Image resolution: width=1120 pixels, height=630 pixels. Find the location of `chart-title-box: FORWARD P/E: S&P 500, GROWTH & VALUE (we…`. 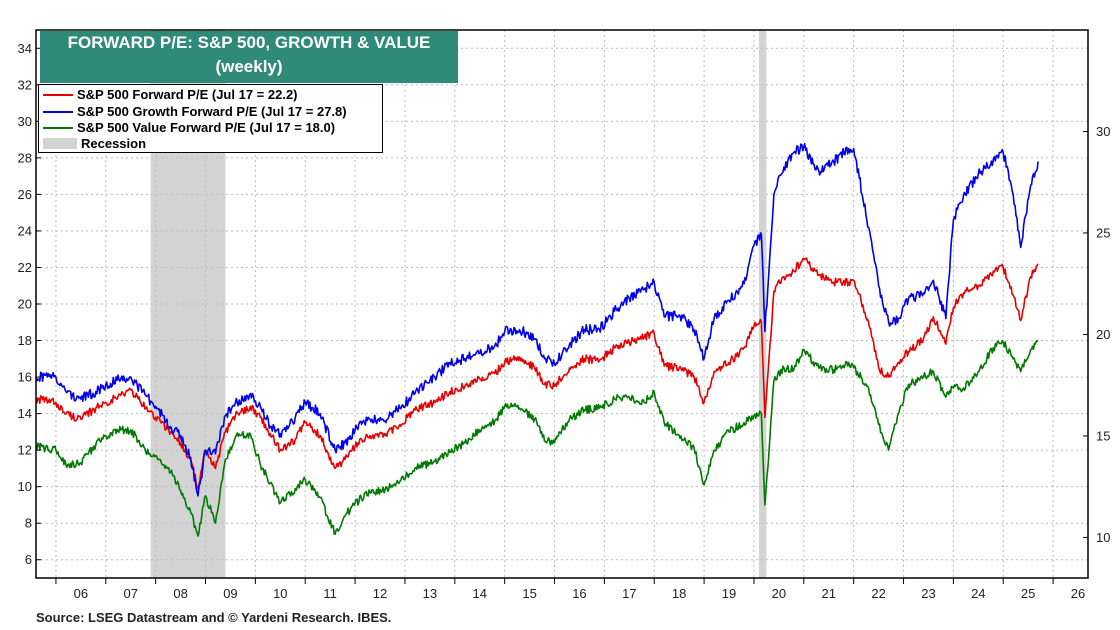

chart-title-box: FORWARD P/E: S&P 500, GROWTH & VALUE (we… is located at coordinates (249, 57).